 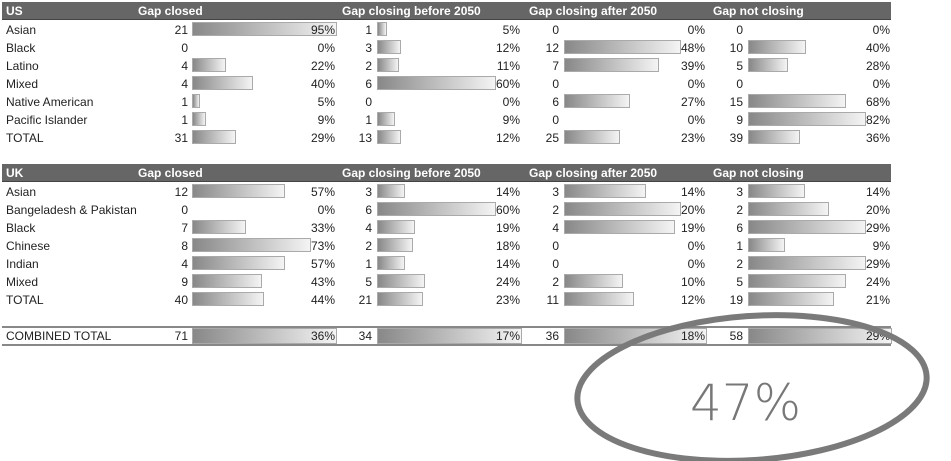 What do you see at coordinates (552, 336) in the screenshot?
I see `count: 36` at bounding box center [552, 336].